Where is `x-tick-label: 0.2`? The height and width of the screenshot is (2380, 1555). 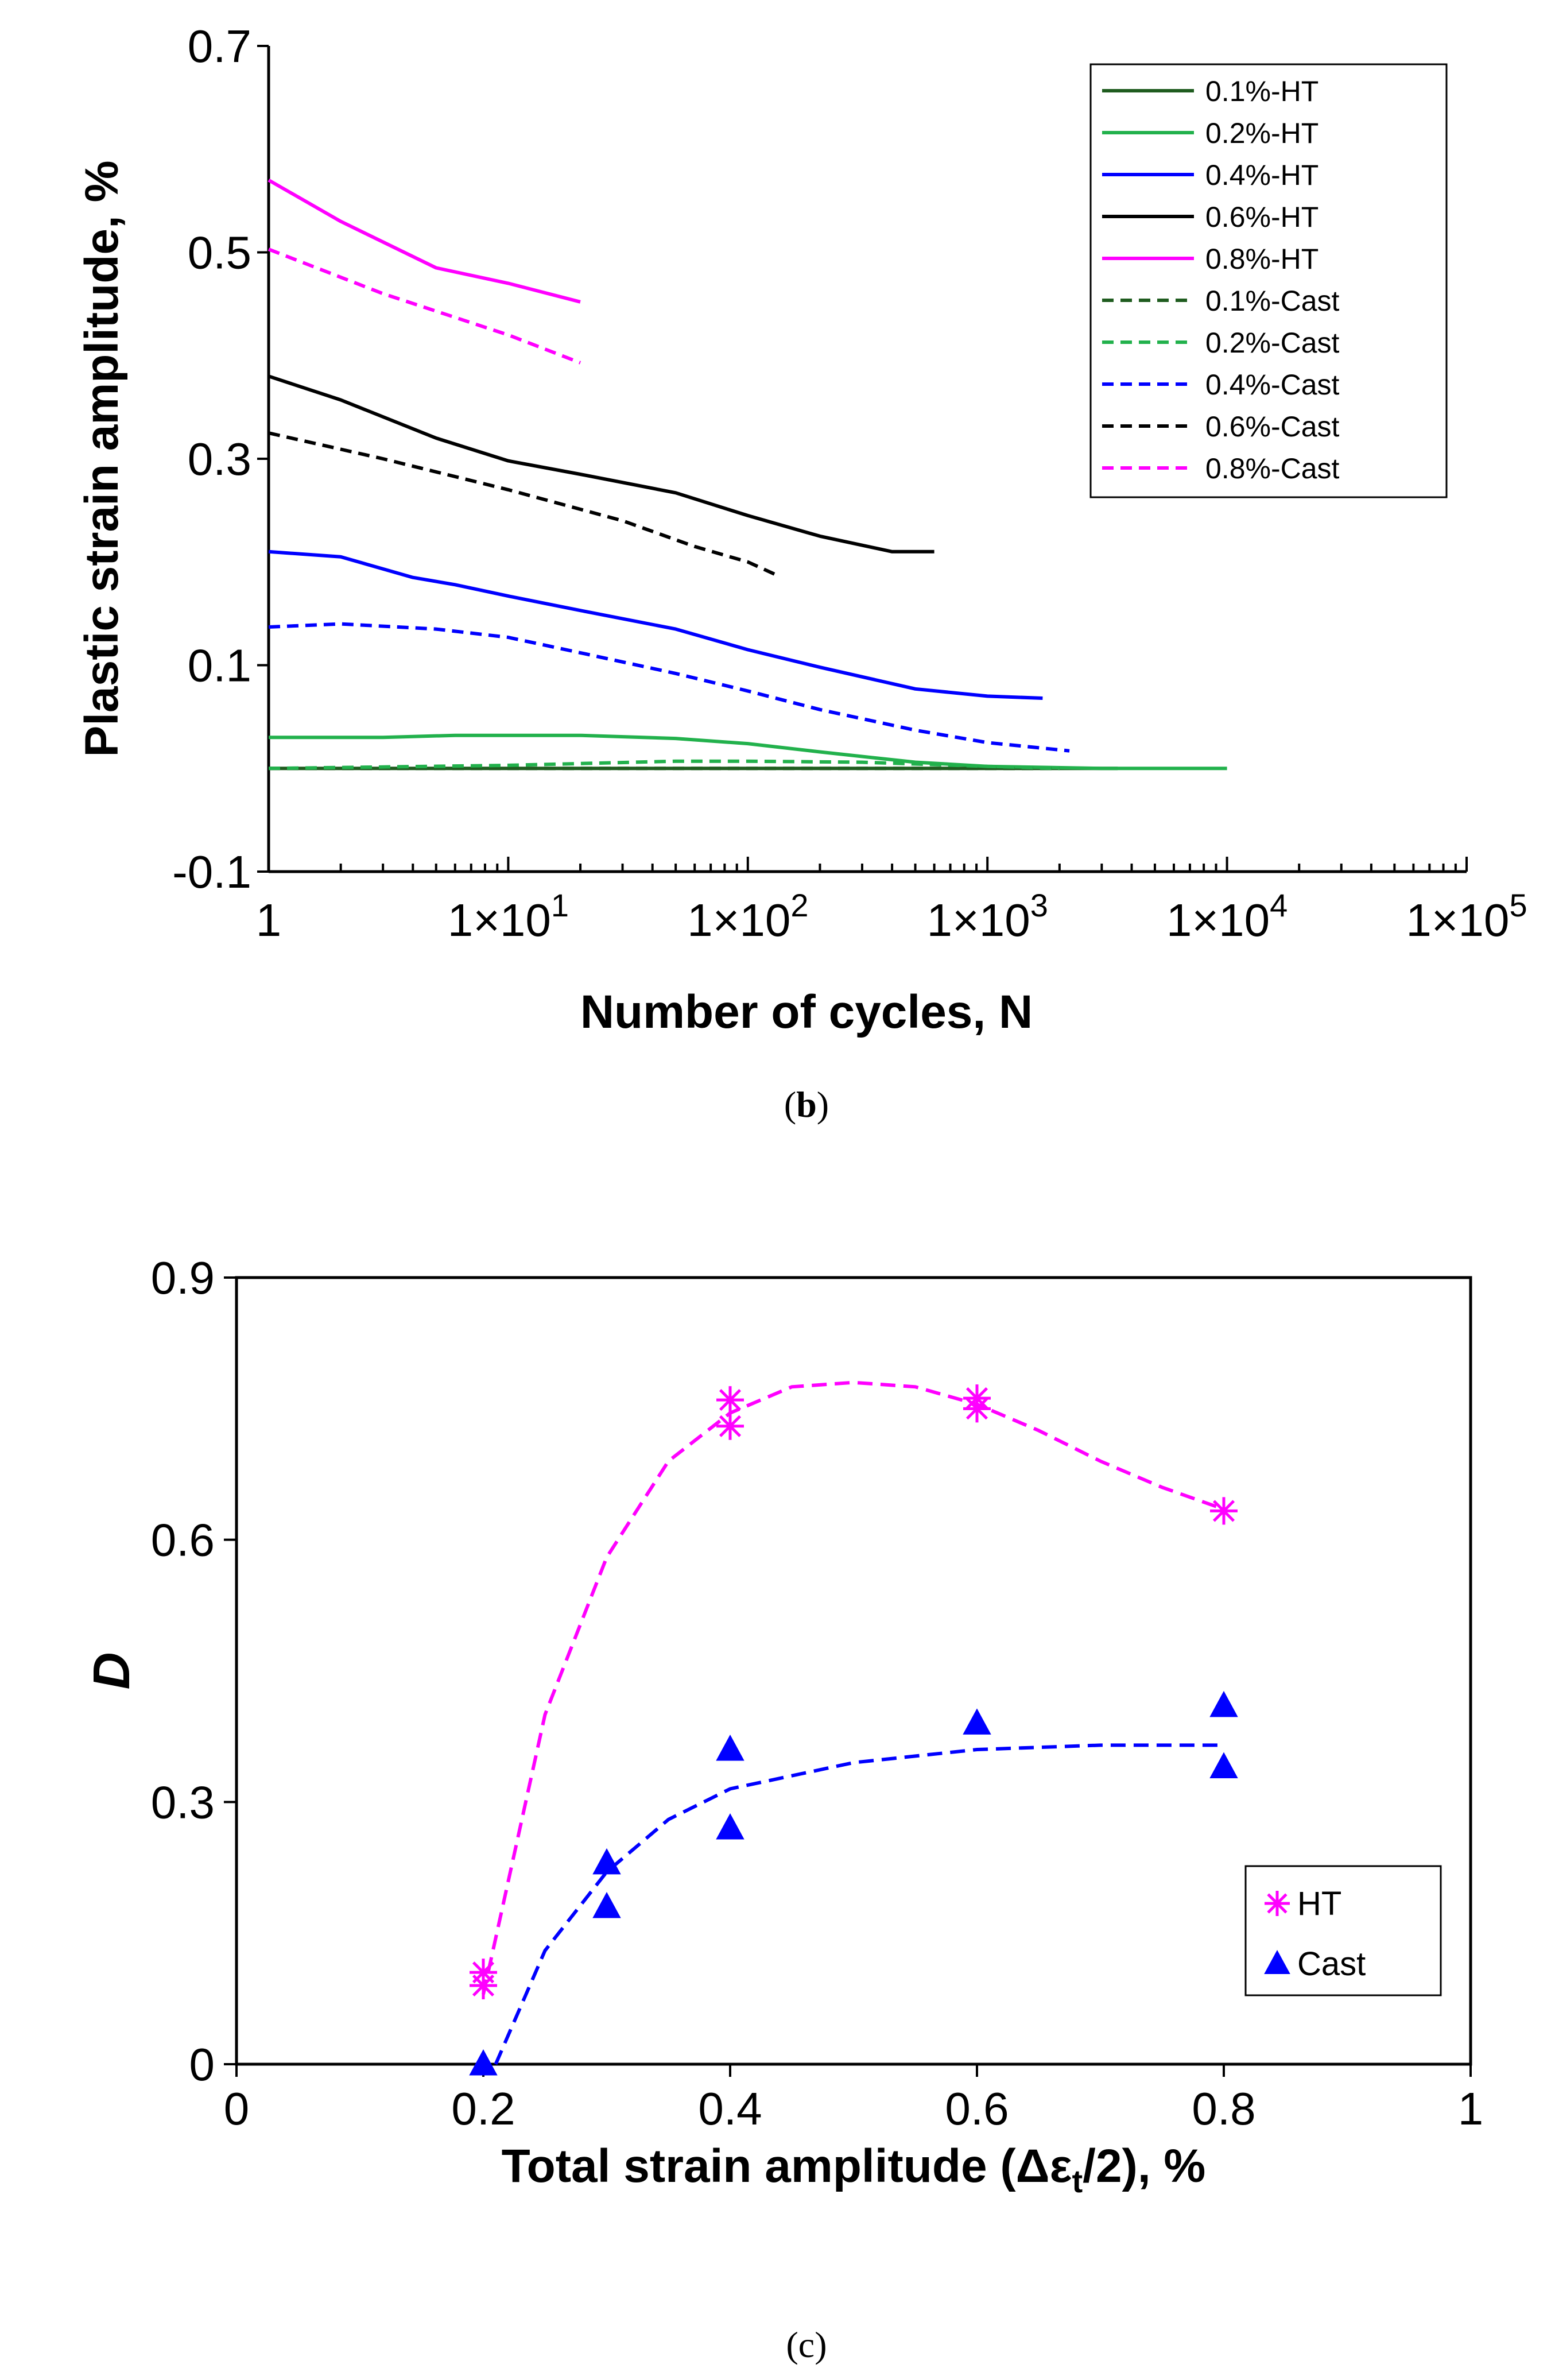
x-tick-label: 0.2 is located at coordinates (483, 2109).